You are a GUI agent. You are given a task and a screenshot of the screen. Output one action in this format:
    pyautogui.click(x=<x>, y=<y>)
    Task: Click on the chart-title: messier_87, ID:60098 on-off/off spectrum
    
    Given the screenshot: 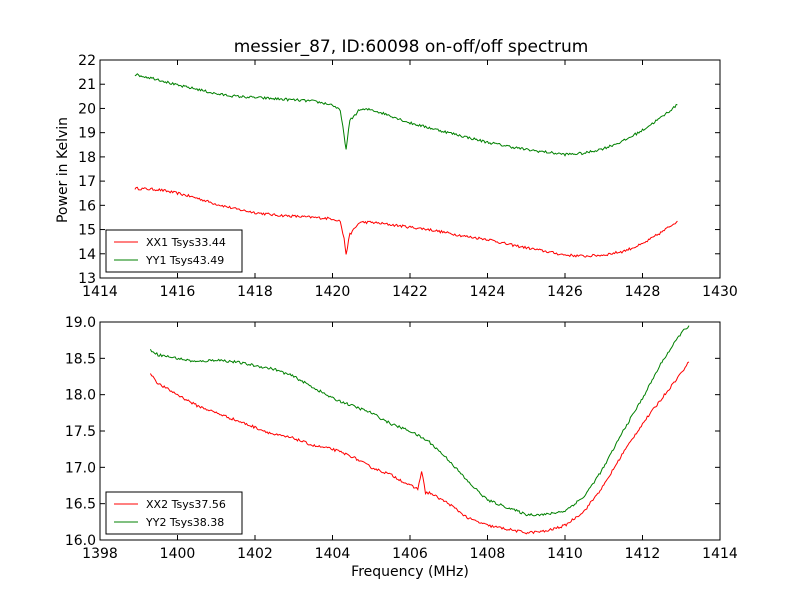 What is the action you would take?
    pyautogui.click(x=411, y=47)
    